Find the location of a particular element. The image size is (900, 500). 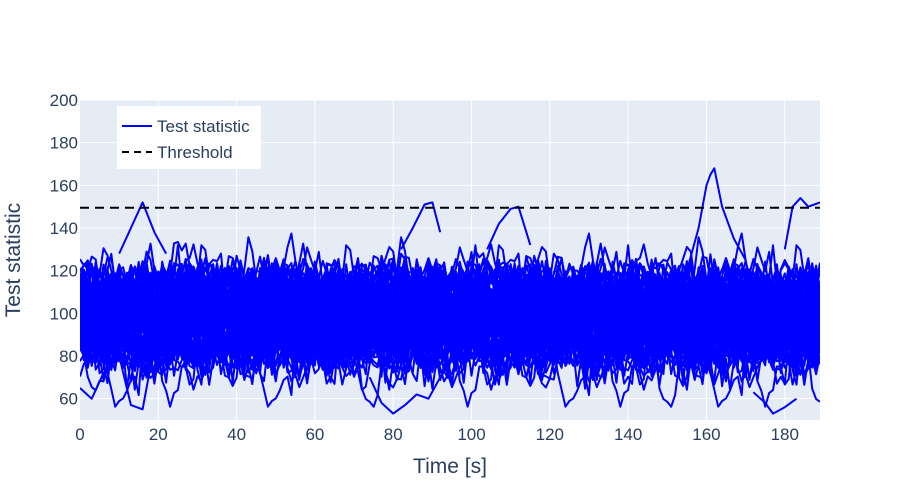

y-tick-label: 60 is located at coordinates (68, 399).